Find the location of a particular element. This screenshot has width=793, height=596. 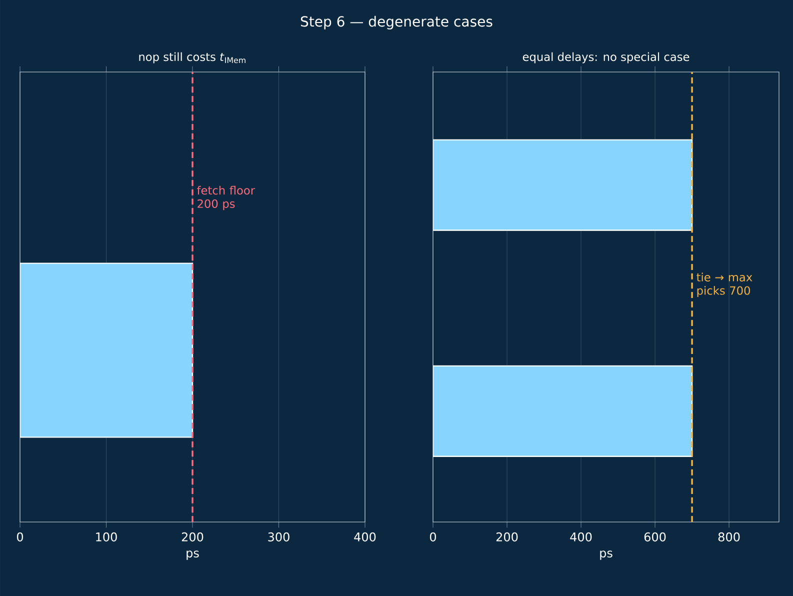

chart-subtitle: nop still costs t$_{IMem}$ is located at coordinates (192, 58).